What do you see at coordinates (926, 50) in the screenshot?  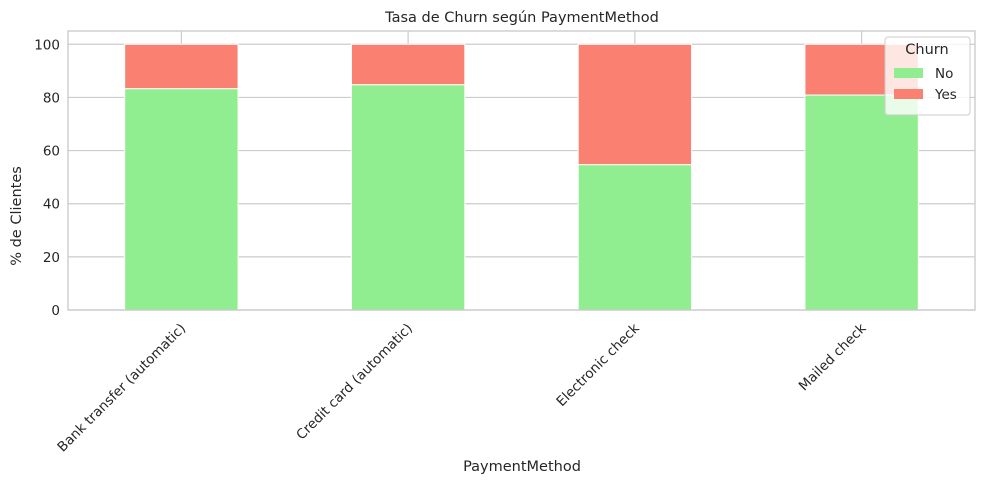 I see `legend-title: Churn` at bounding box center [926, 50].